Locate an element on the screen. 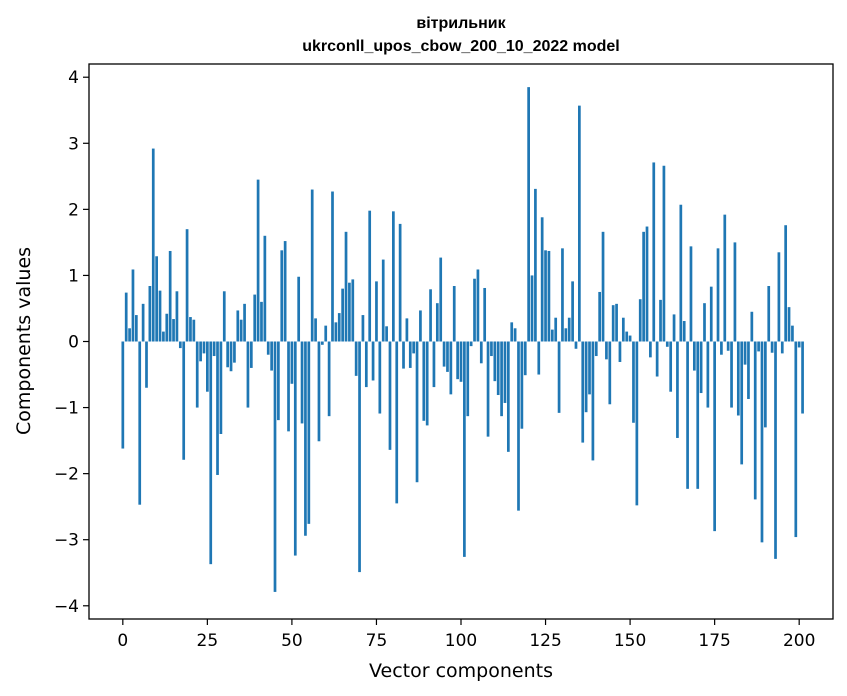 Image resolution: width=847 pixels, height=696 pixels. y-tick-label: 0 is located at coordinates (73, 343).